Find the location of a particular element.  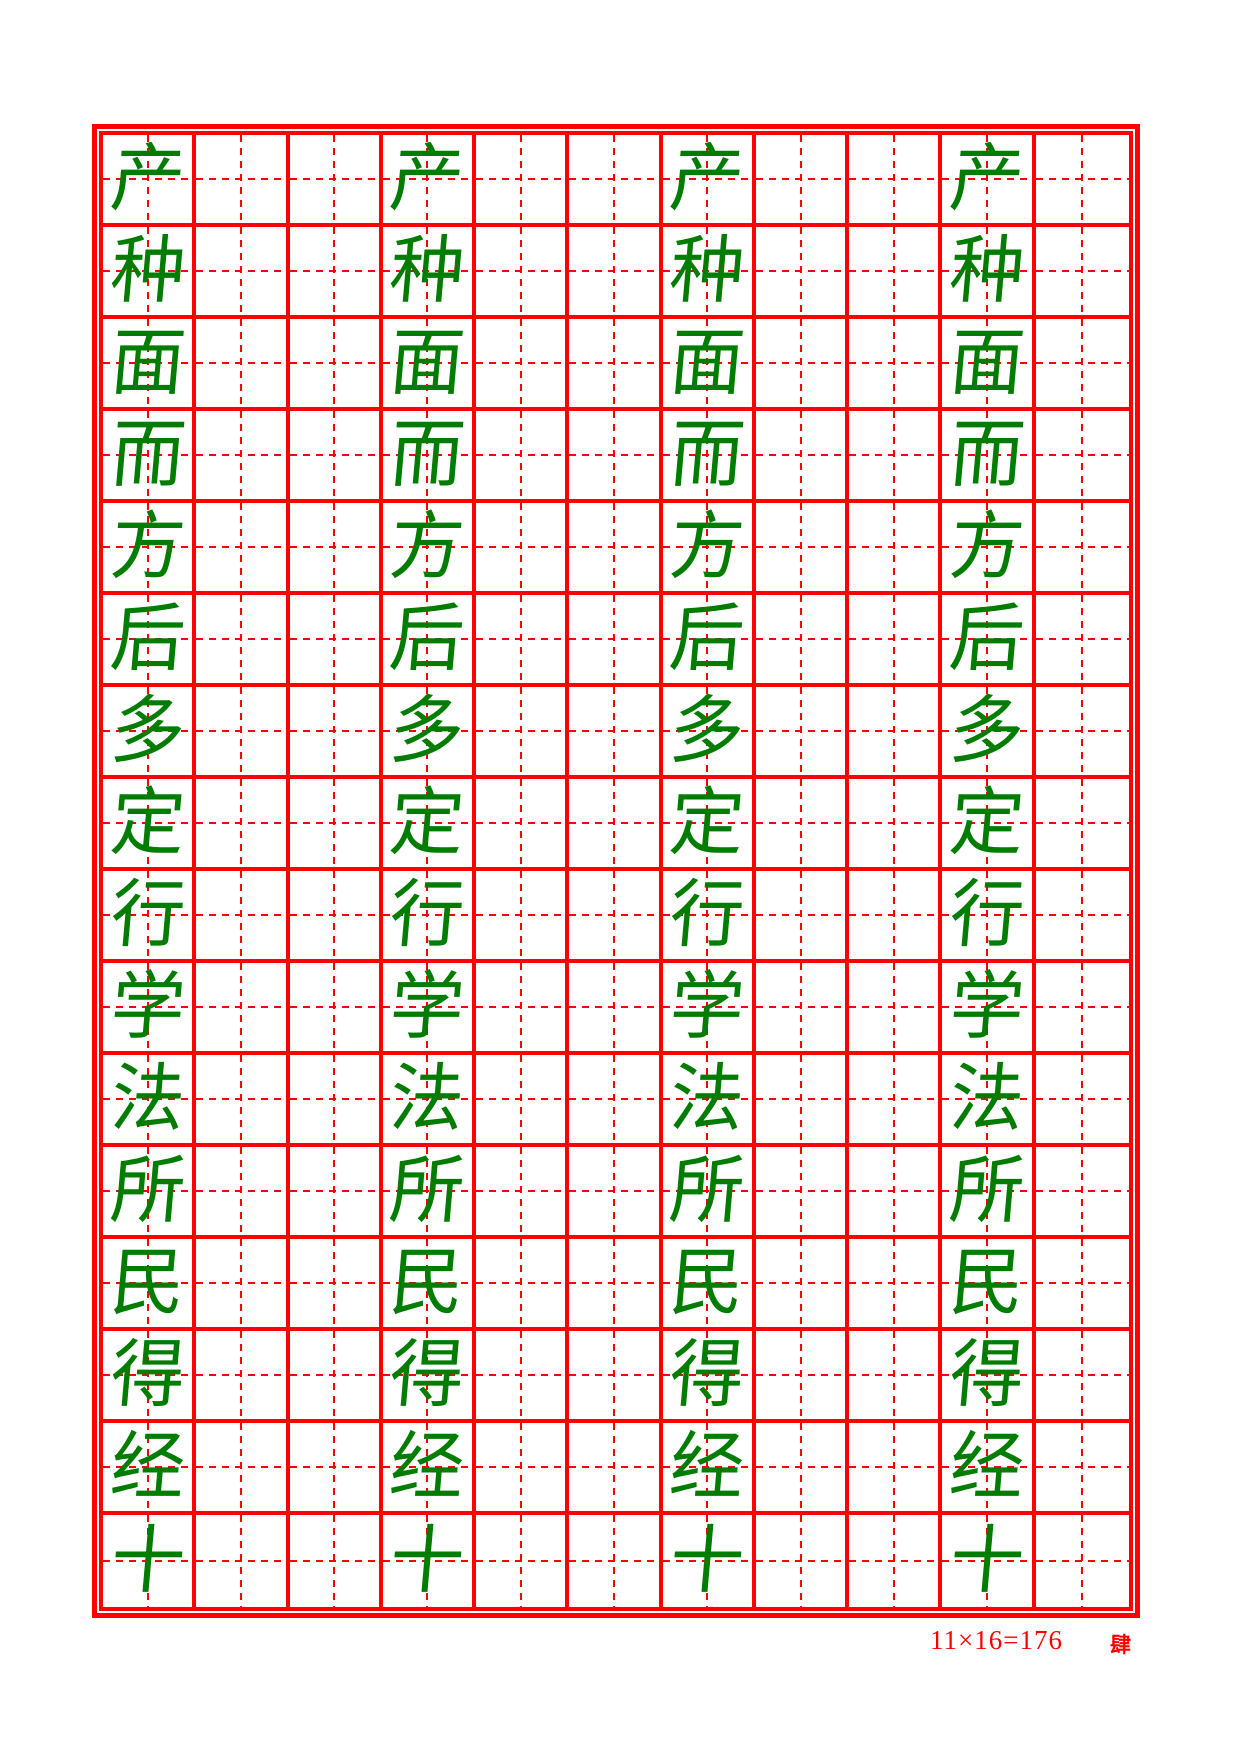

practice-character: 法 is located at coordinates (427, 1099).